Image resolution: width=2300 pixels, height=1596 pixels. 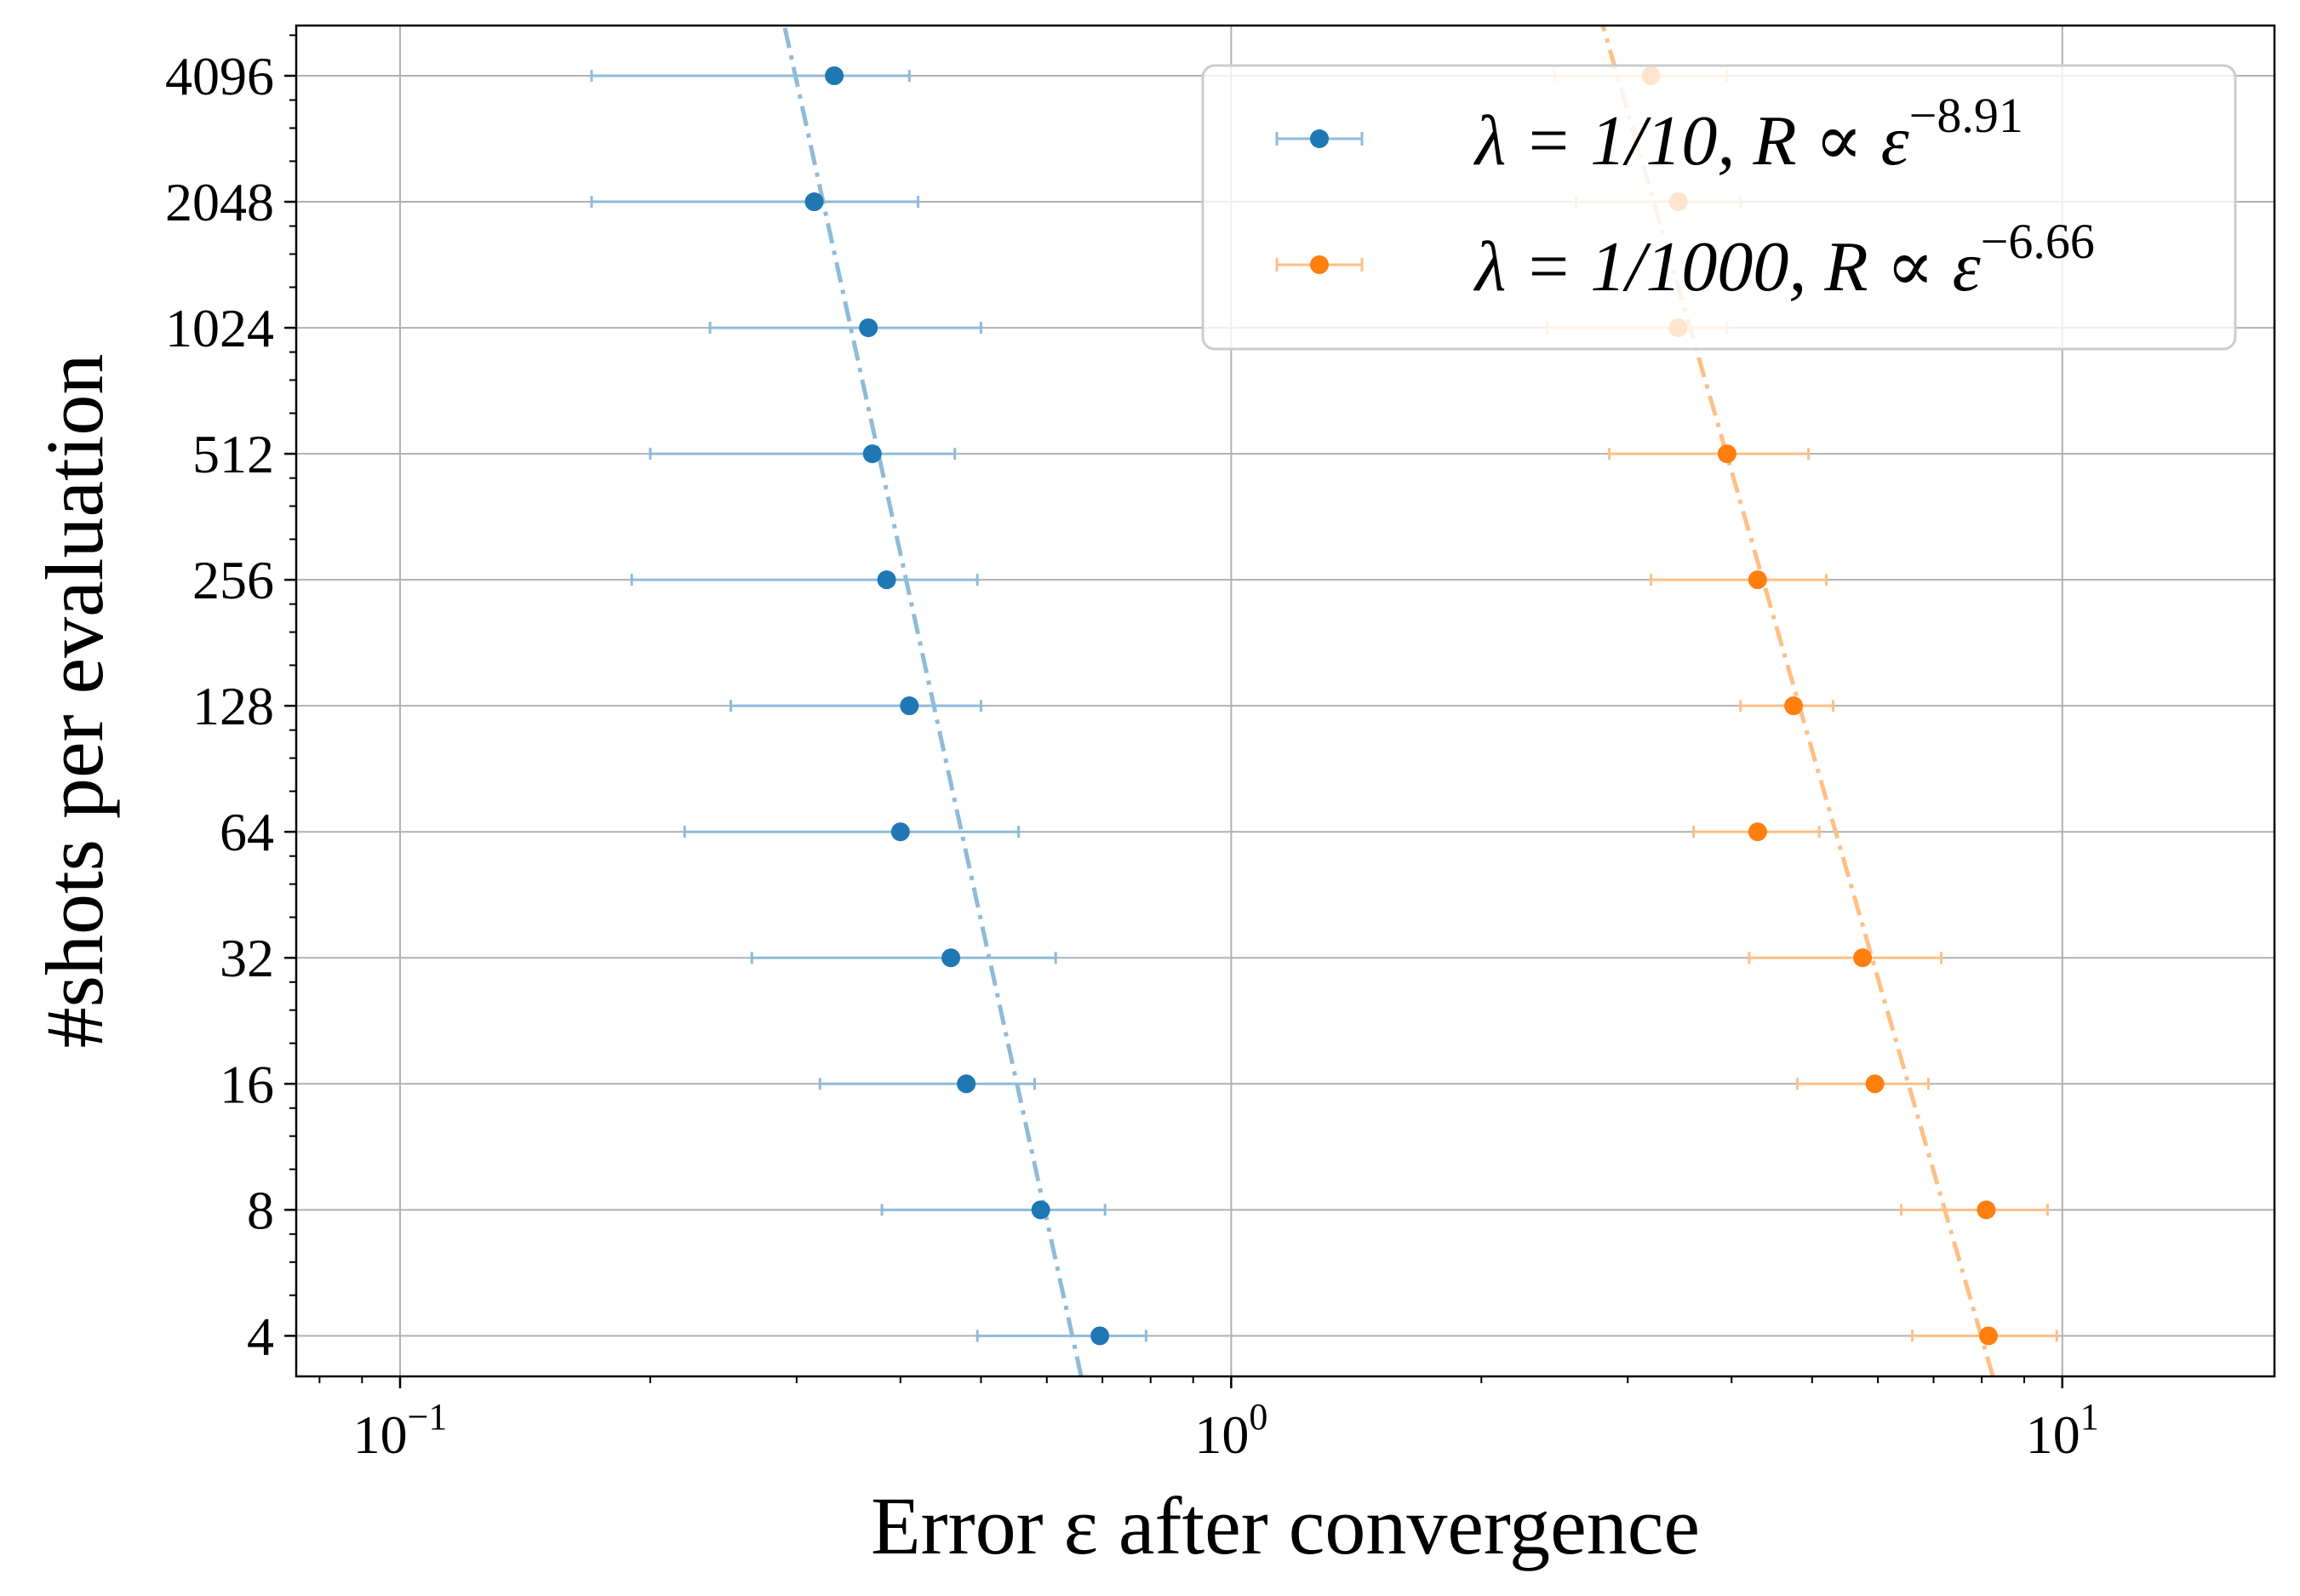 What do you see at coordinates (1230, 1430) in the screenshot?
I see `x-tick-label: 10⁰` at bounding box center [1230, 1430].